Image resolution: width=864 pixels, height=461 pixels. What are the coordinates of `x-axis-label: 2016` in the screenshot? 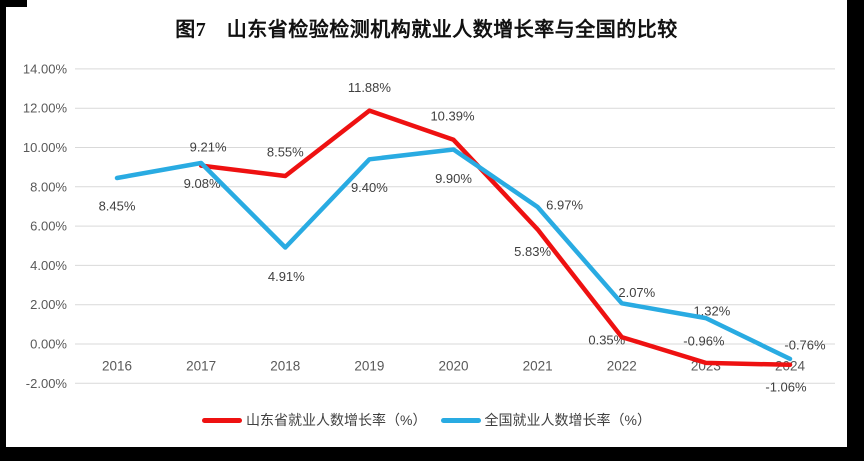 It's located at (117, 366).